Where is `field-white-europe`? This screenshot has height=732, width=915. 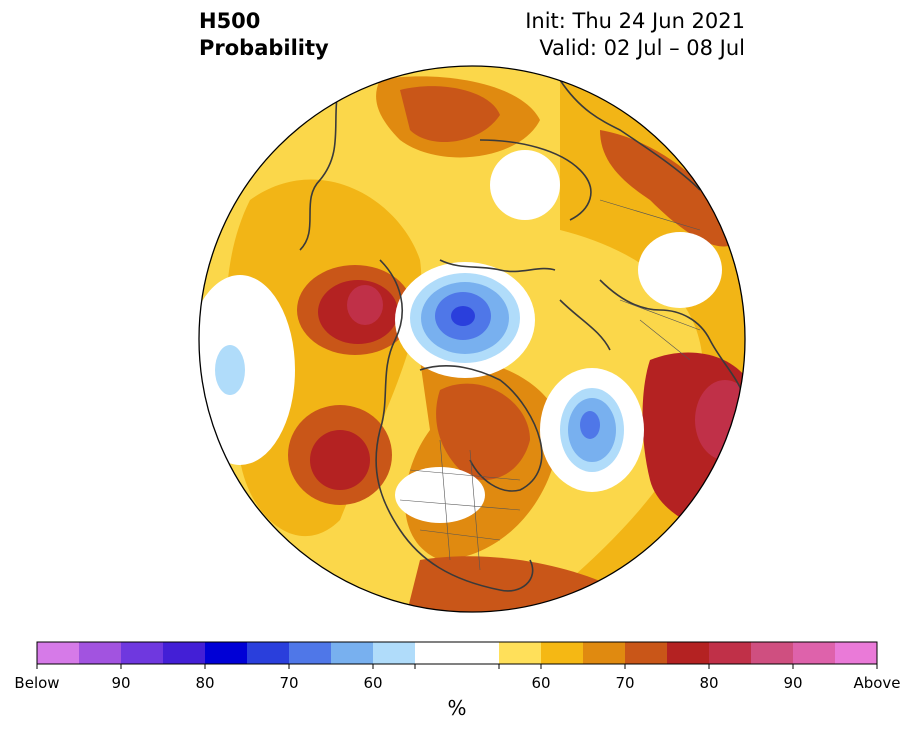
field-white-europe is located at coordinates (680, 270).